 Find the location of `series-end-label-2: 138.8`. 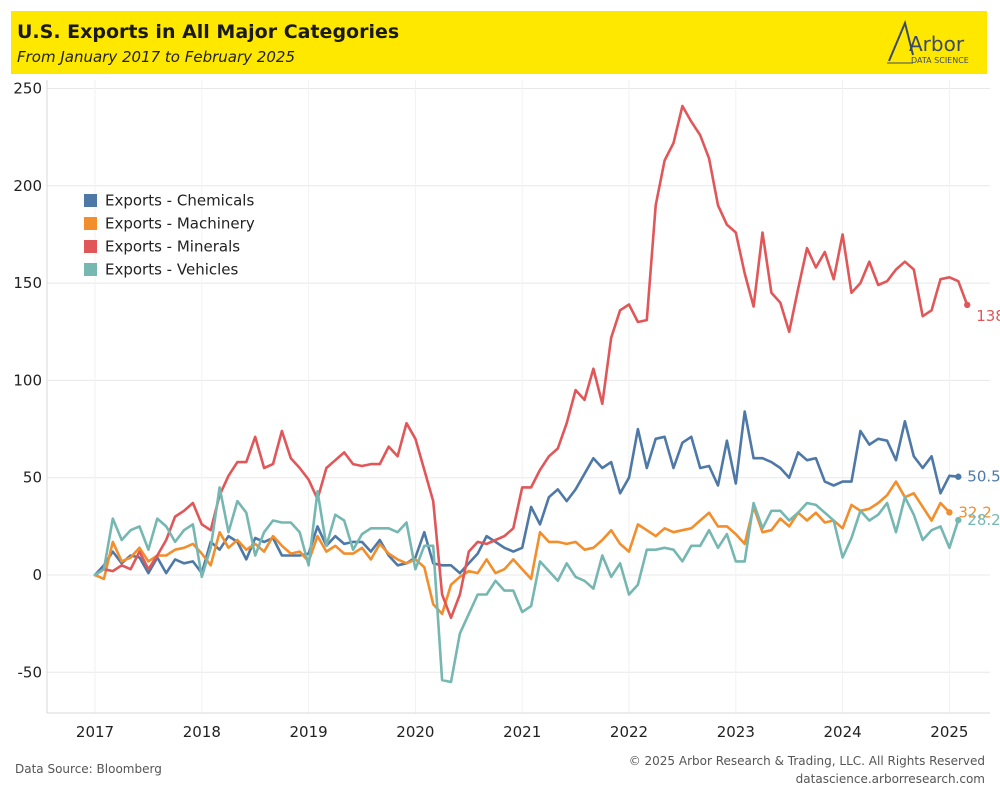

series-end-label-2: 138.8 is located at coordinates (988, 316).